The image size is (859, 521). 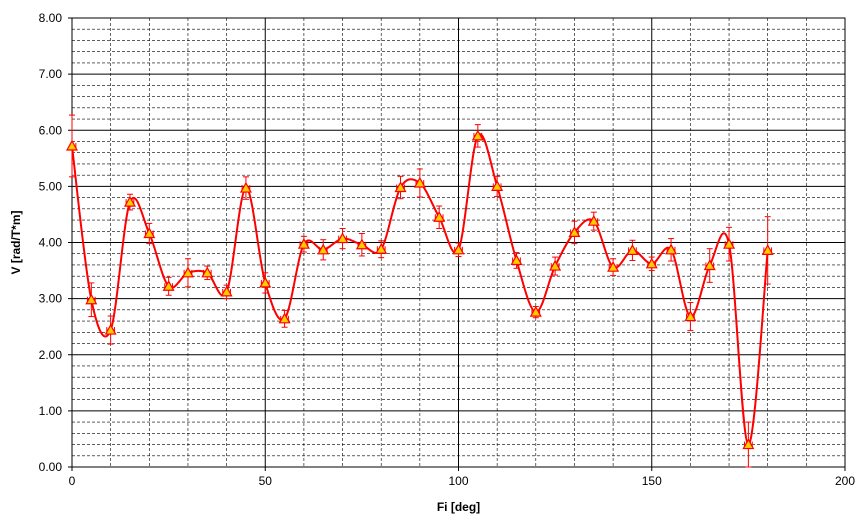 What do you see at coordinates (51, 299) in the screenshot?
I see `y-tick-label: 3.00` at bounding box center [51, 299].